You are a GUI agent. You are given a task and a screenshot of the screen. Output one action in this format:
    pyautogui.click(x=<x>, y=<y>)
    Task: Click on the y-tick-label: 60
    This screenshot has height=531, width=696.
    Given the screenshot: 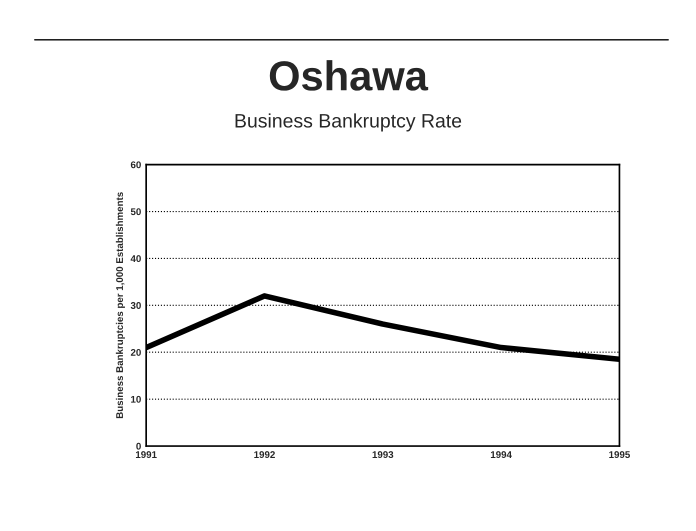 What is the action you would take?
    pyautogui.click(x=135, y=164)
    